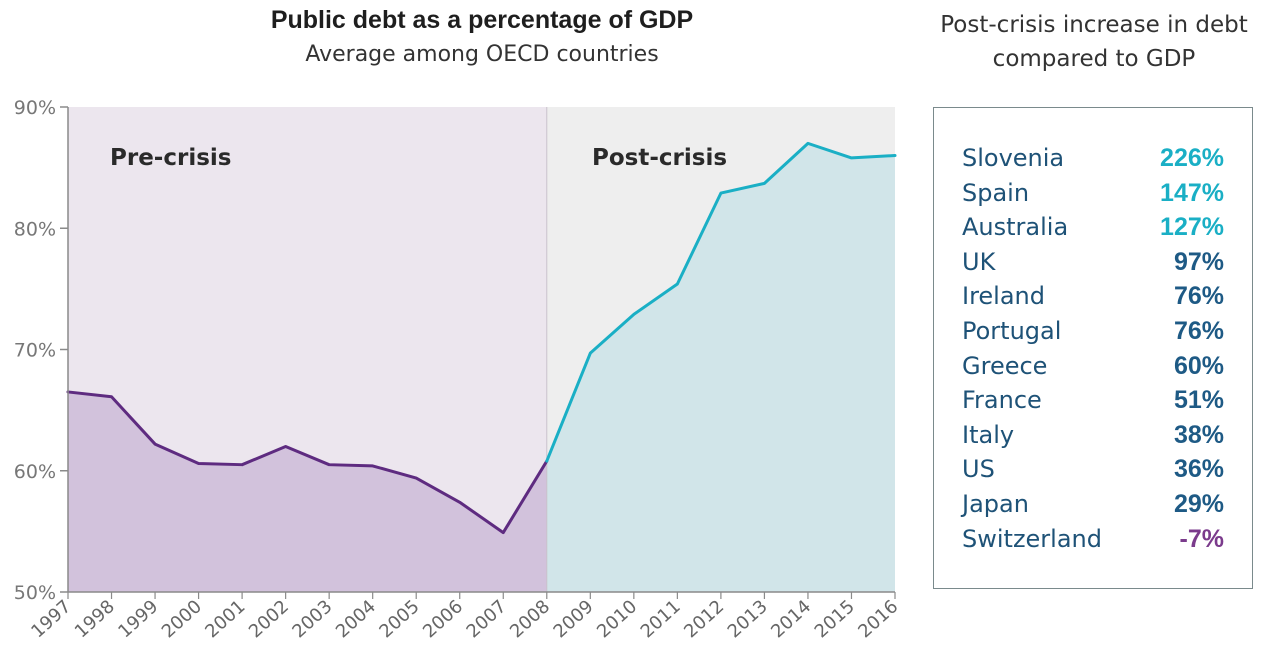 The image size is (1270, 655). Describe the element at coordinates (1093, 438) in the screenshot. I see `table-row: Italy 38%` at that location.